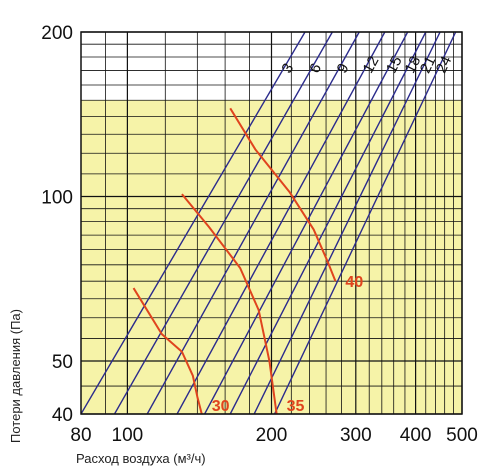 The width and height of the screenshot is (500, 471). Describe the element at coordinates (221, 406) in the screenshot. I see `series-label: 30` at that location.